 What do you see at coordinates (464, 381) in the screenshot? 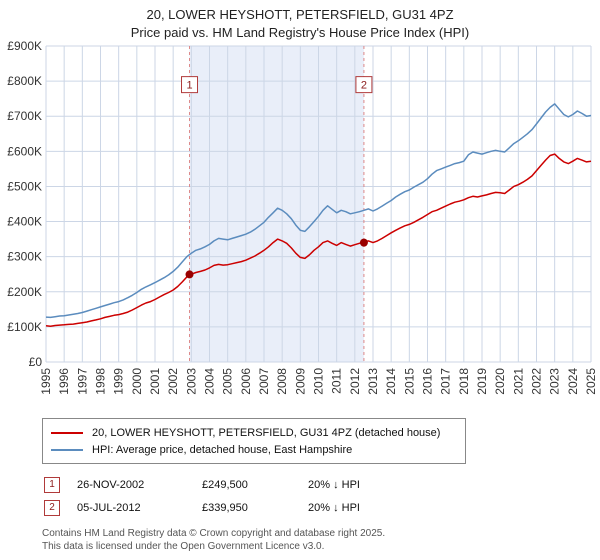
I see `svg-text: 2018` at bounding box center [464, 381].